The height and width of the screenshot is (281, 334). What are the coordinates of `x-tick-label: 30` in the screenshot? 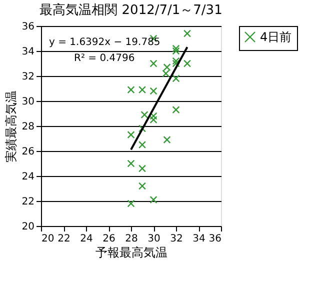 It's located at (154, 239).